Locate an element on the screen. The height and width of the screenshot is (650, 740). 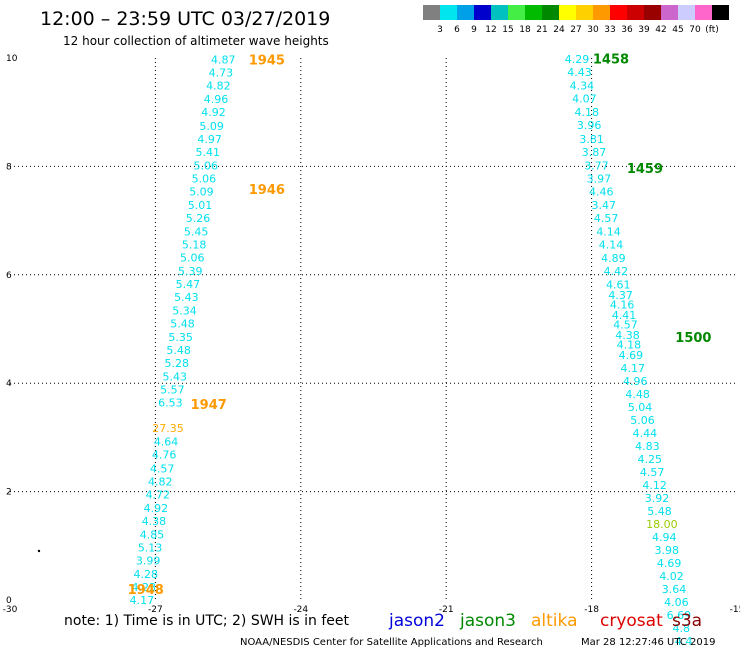
colorbar-label: 24 is located at coordinates (559, 30).